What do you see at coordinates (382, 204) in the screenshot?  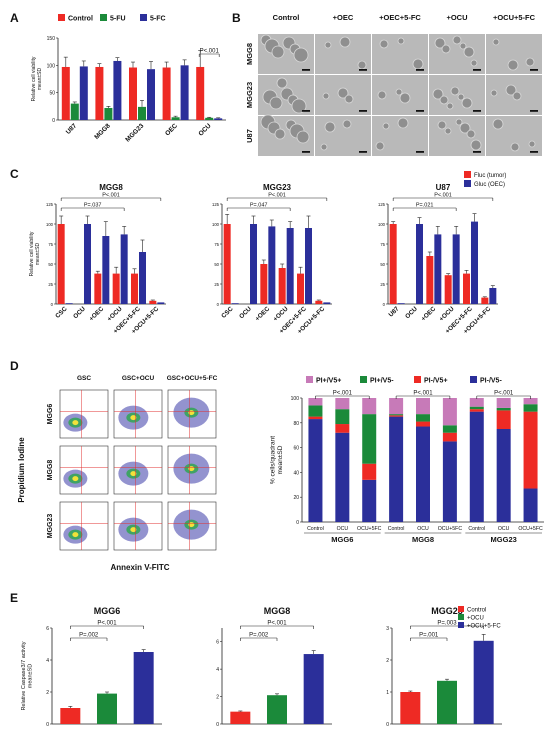 I see `y-tick-label: 125` at bounding box center [382, 204].